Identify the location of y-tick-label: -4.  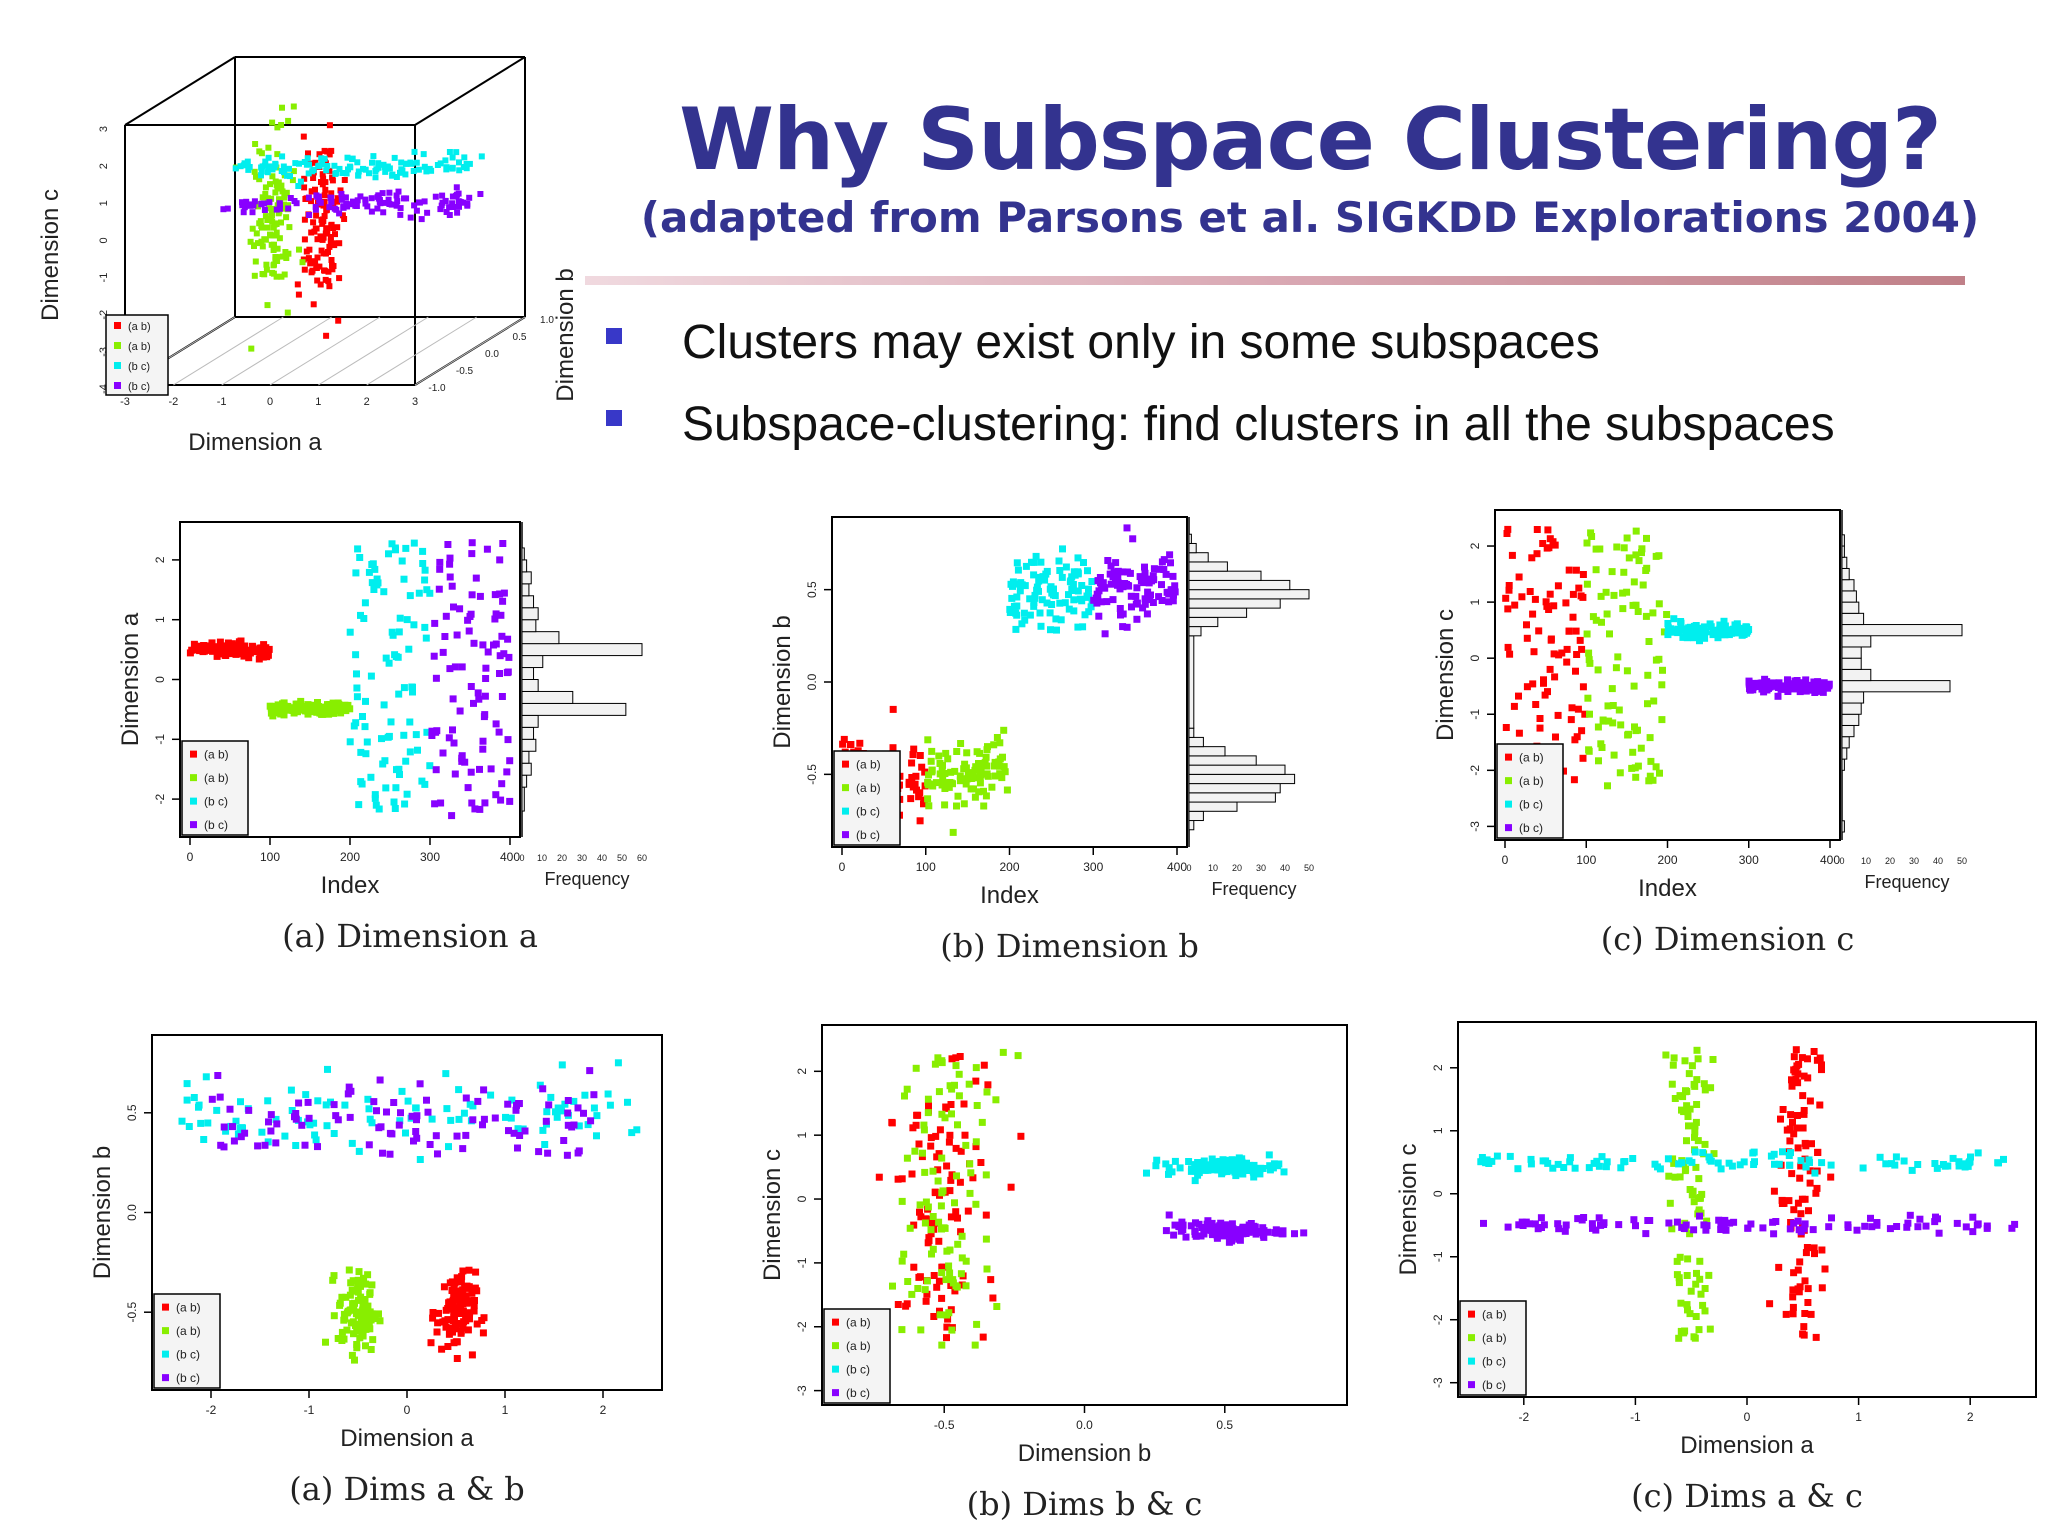
(104, 389).